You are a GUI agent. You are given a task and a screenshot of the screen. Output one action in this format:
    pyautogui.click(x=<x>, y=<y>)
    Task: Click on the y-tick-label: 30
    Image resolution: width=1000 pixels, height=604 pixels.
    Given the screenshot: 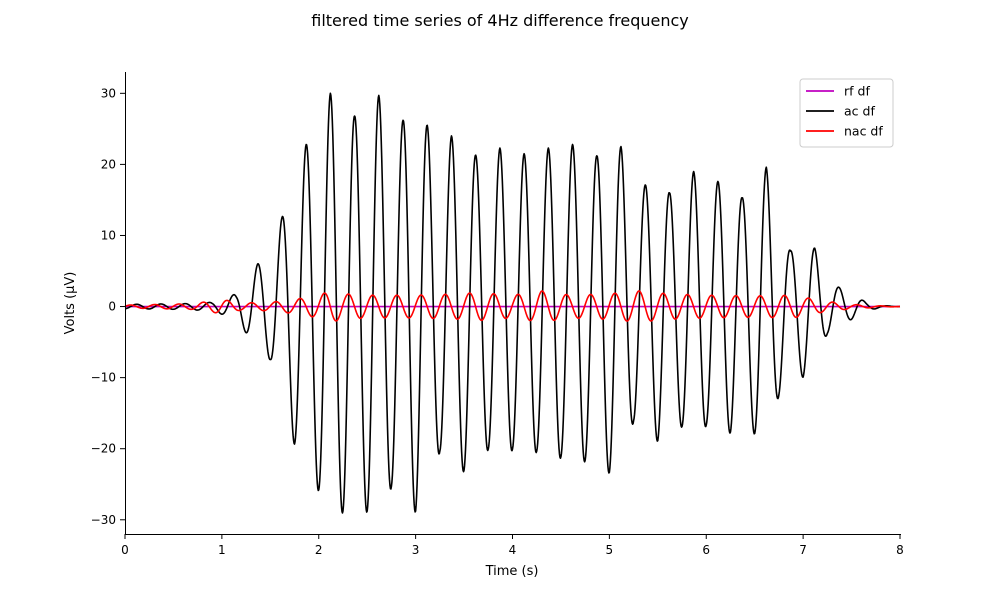 What is the action you would take?
    pyautogui.click(x=108, y=93)
    